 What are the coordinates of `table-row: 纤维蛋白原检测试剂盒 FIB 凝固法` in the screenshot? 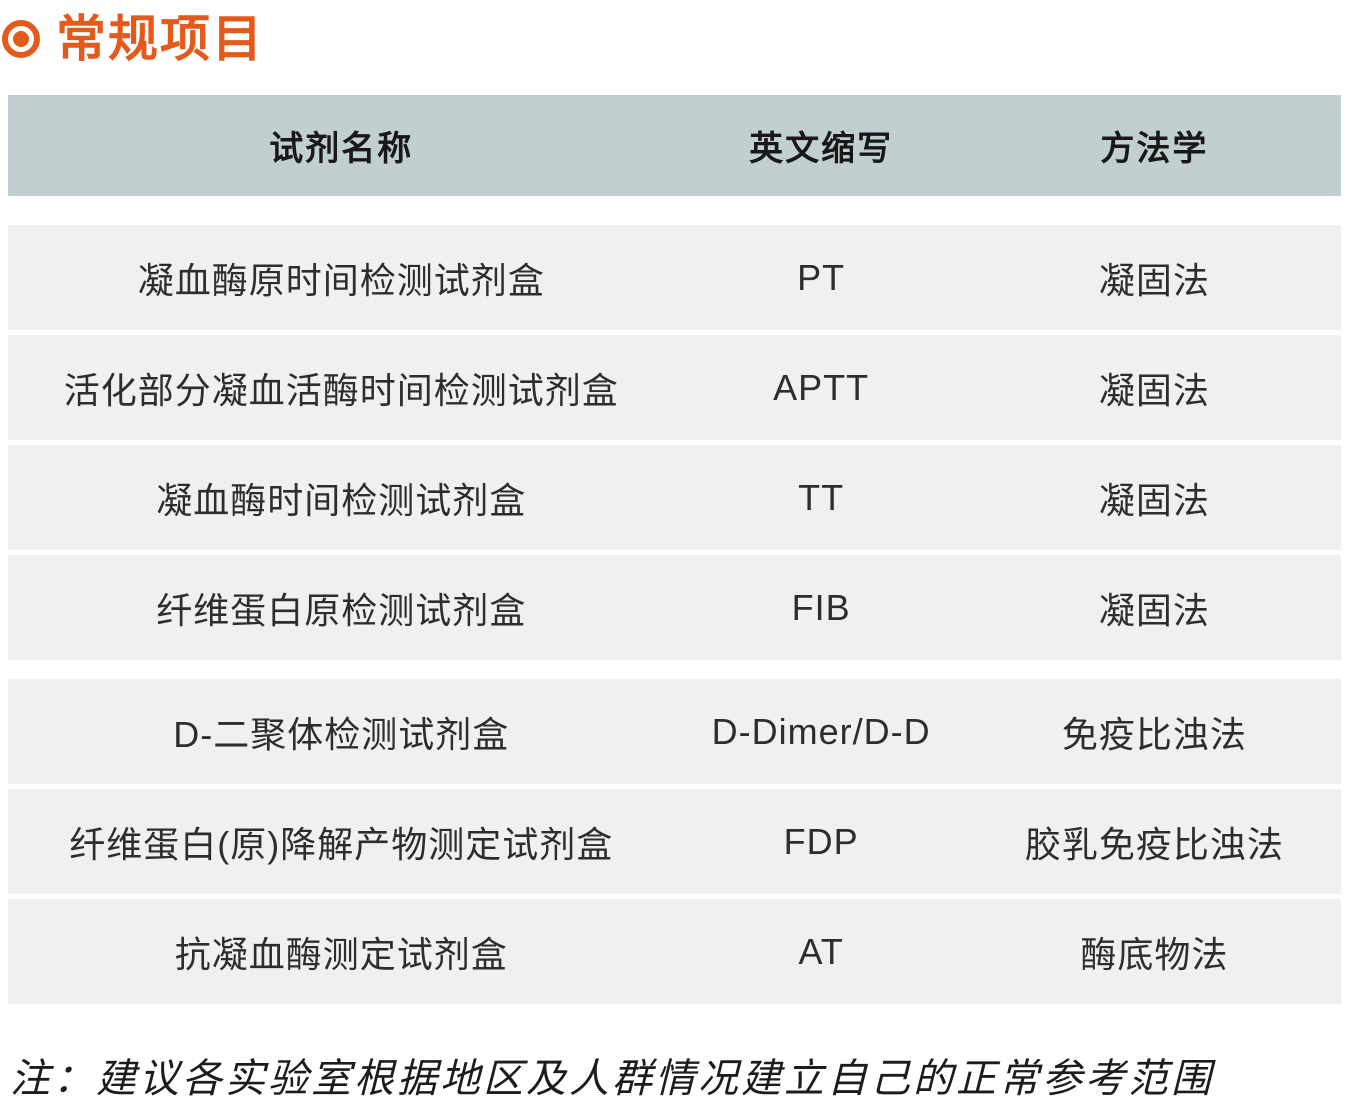 It's located at (674, 607).